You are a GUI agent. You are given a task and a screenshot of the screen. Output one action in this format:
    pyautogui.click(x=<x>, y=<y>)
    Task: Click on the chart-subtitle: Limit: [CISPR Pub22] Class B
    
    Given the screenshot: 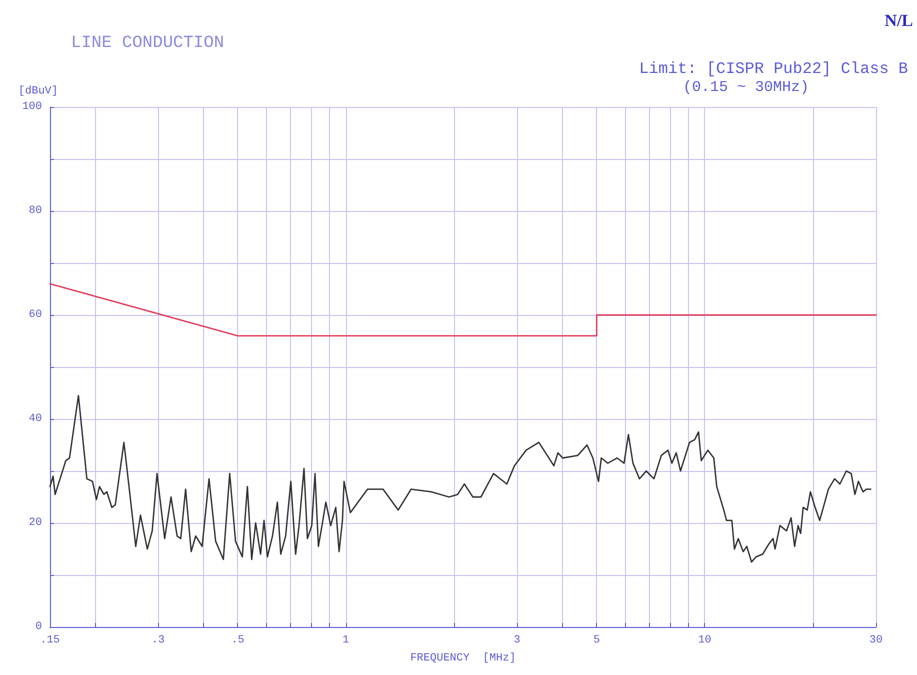 What is the action you would take?
    pyautogui.click(x=773, y=69)
    